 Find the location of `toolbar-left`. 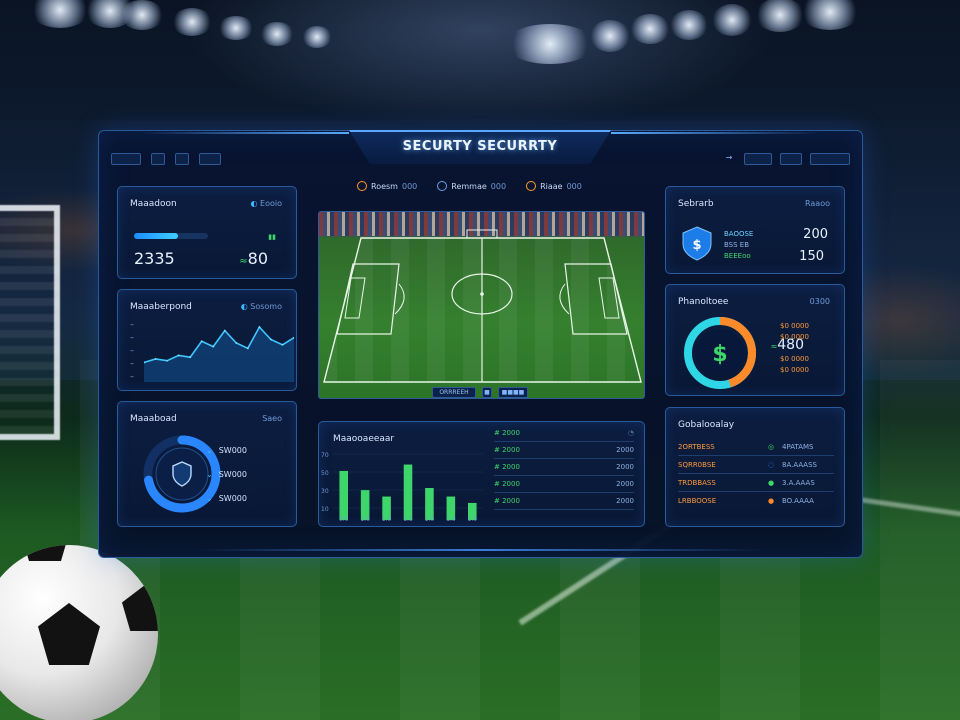

toolbar-left is located at coordinates (166, 159).